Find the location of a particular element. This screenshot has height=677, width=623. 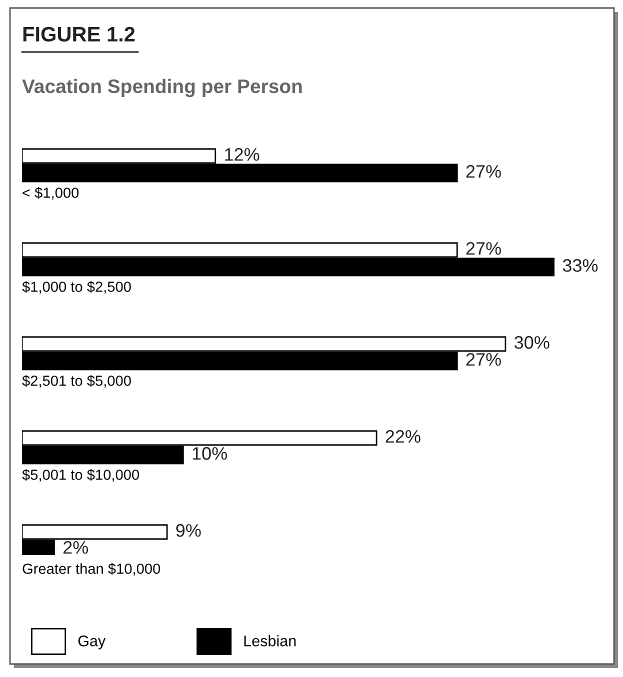

data-label: 2% is located at coordinates (75, 547).